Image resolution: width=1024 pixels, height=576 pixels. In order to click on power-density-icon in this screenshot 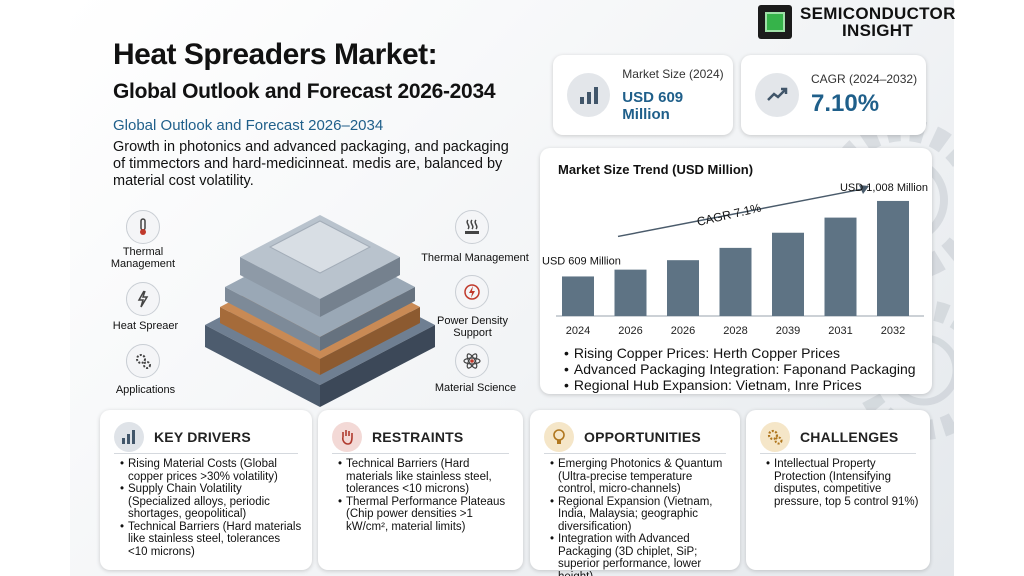, I will do `click(472, 292)`.